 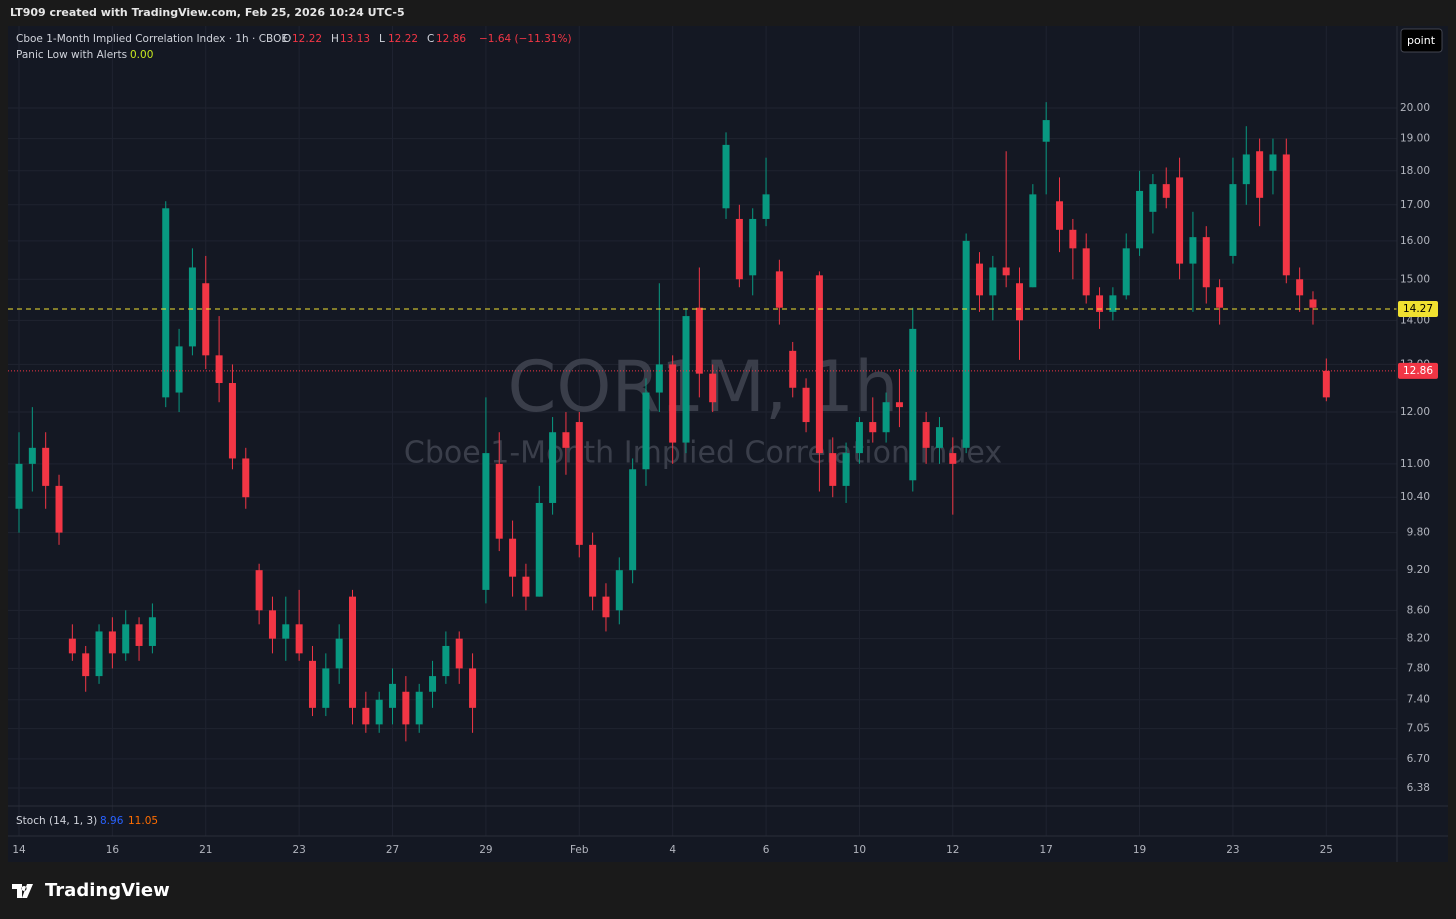 What do you see at coordinates (703, 453) in the screenshot?
I see `watermark-subtitle: Cboe 1-Month Implied Correlation Index` at bounding box center [703, 453].